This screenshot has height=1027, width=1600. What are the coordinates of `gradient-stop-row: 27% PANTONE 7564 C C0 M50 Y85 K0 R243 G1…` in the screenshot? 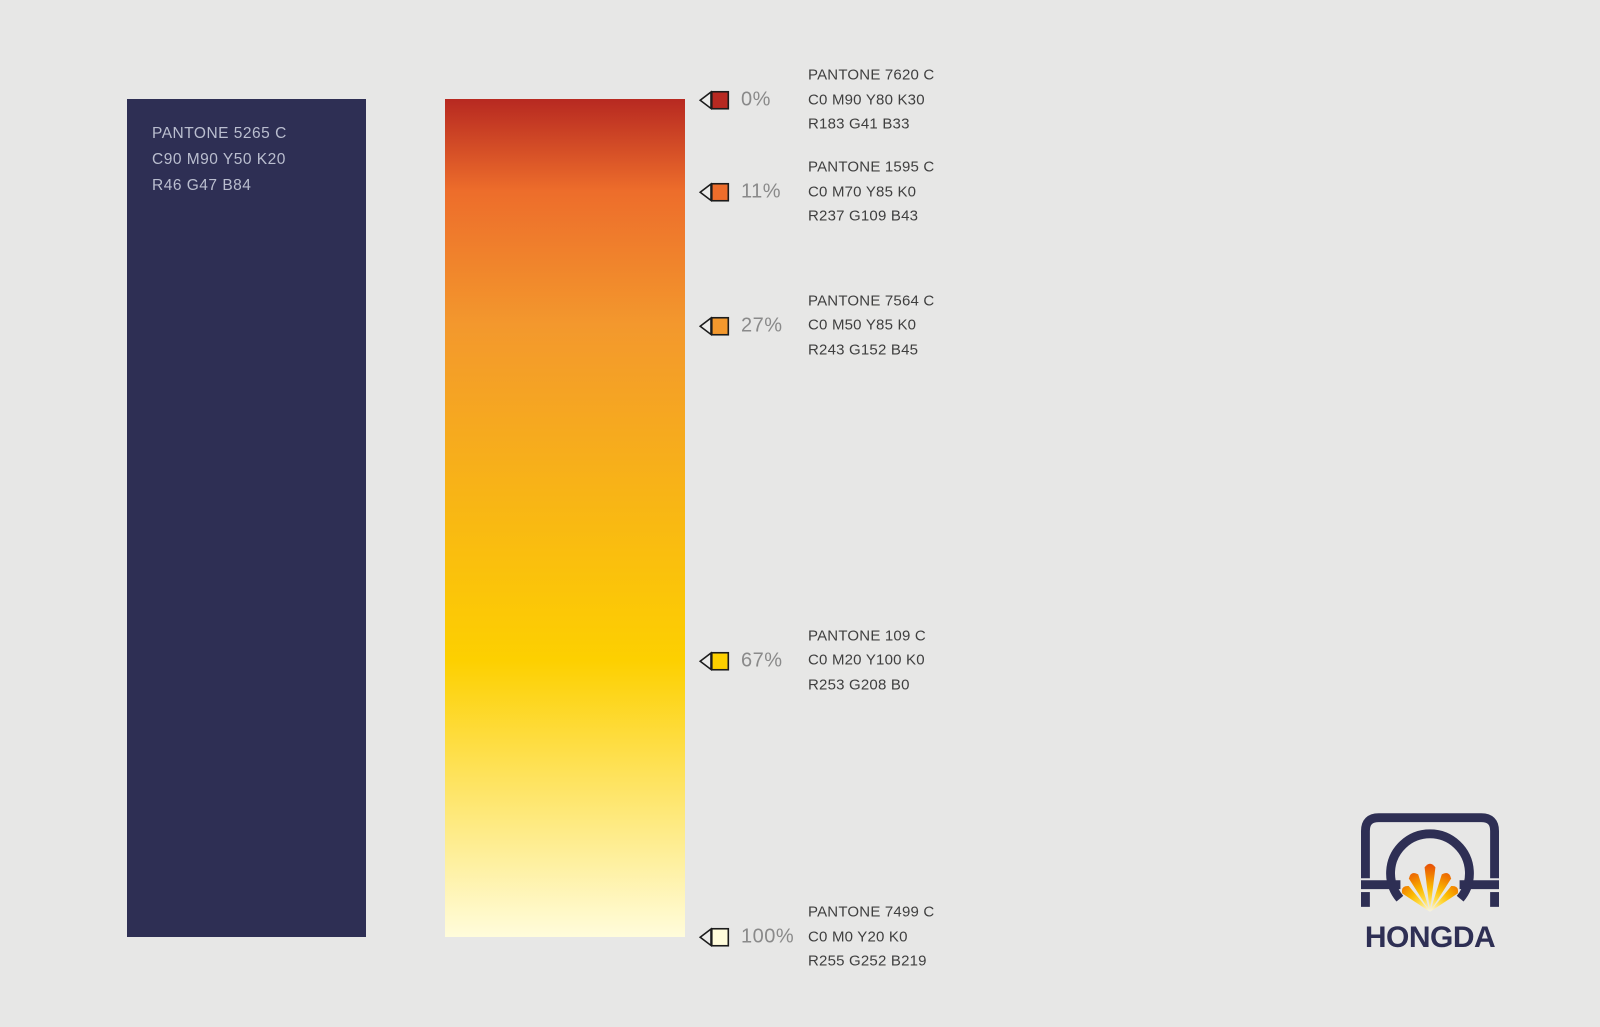 It's located at (816, 326).